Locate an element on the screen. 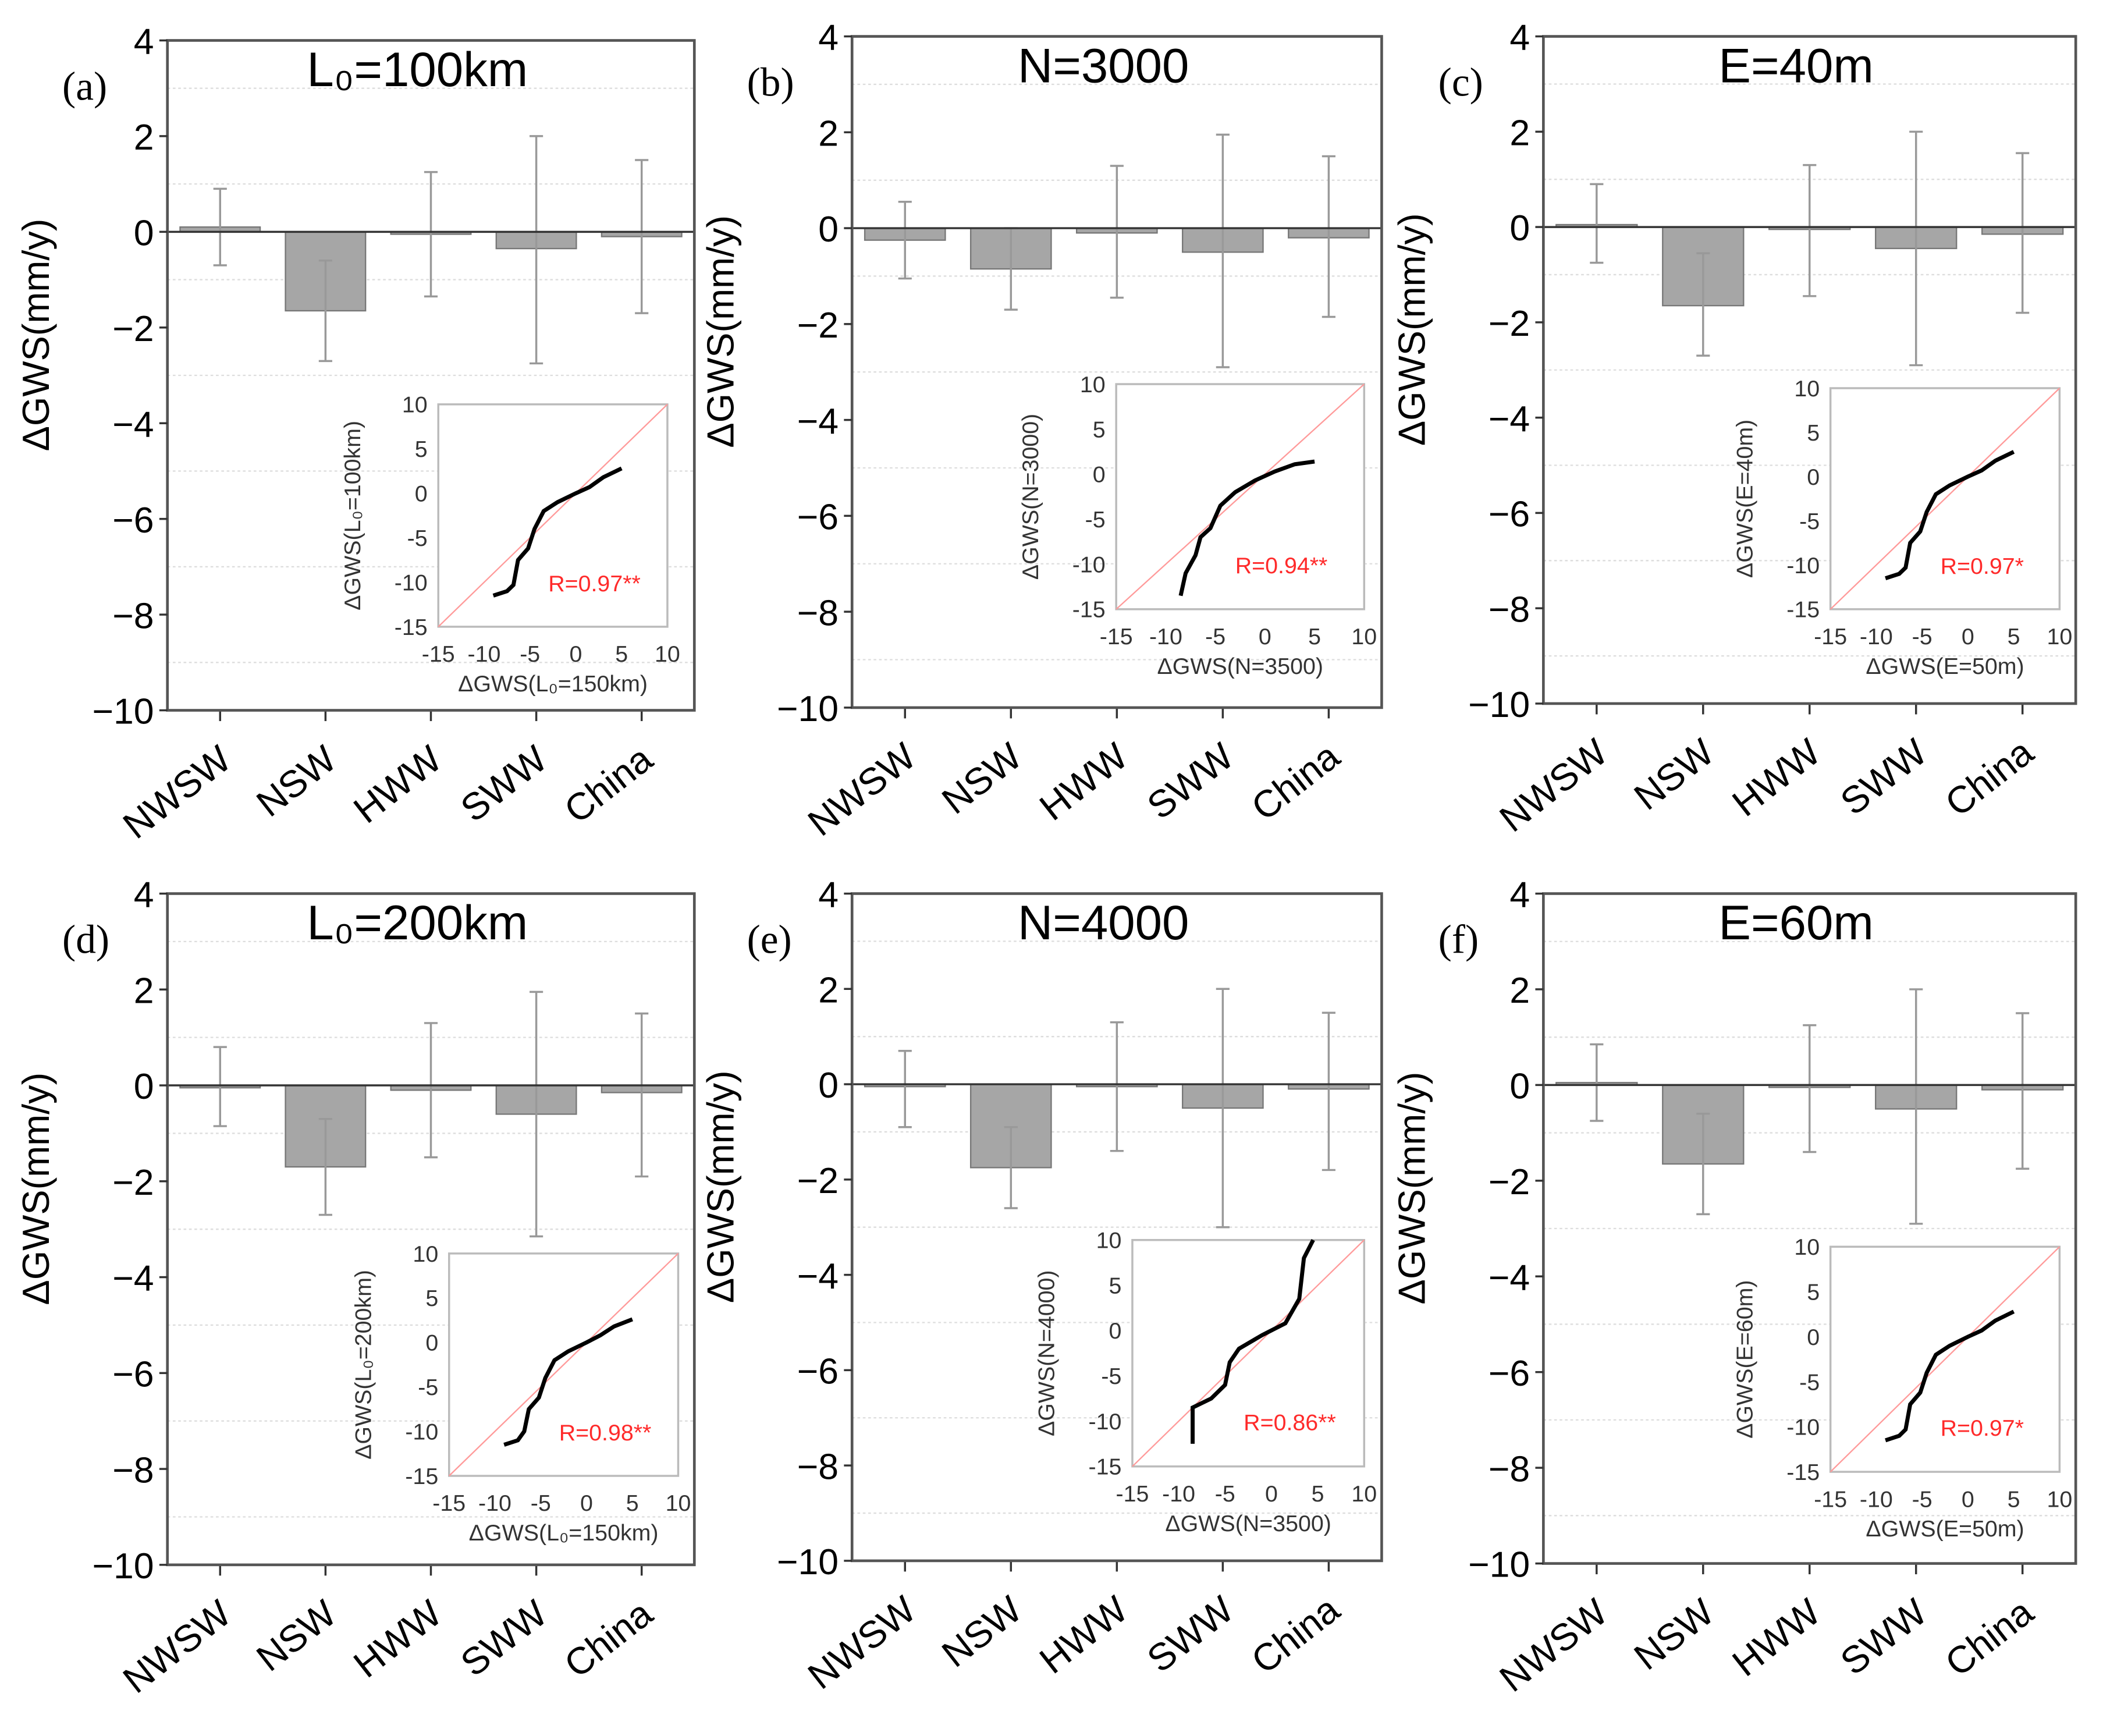 This screenshot has width=2103, height=1736. y-tick-label: 2 is located at coordinates (828, 133).